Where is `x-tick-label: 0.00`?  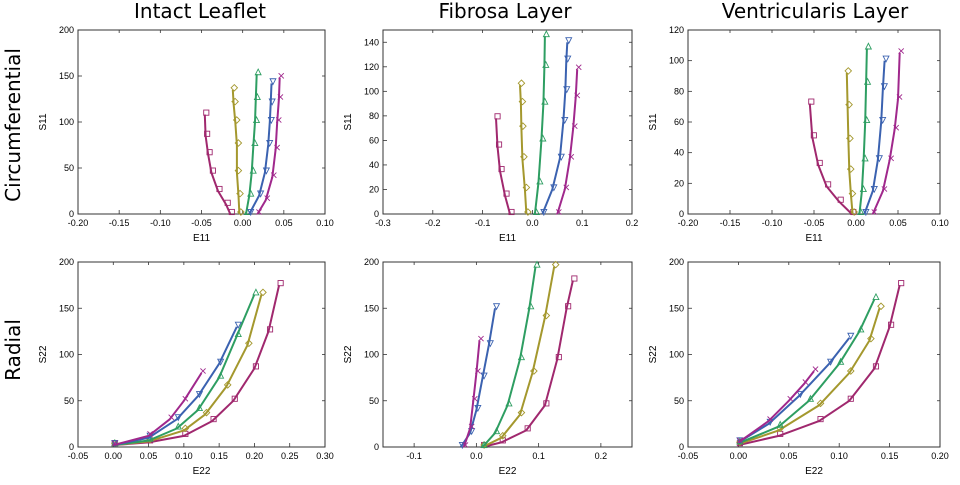
x-tick-label: 0.00 is located at coordinates (739, 456).